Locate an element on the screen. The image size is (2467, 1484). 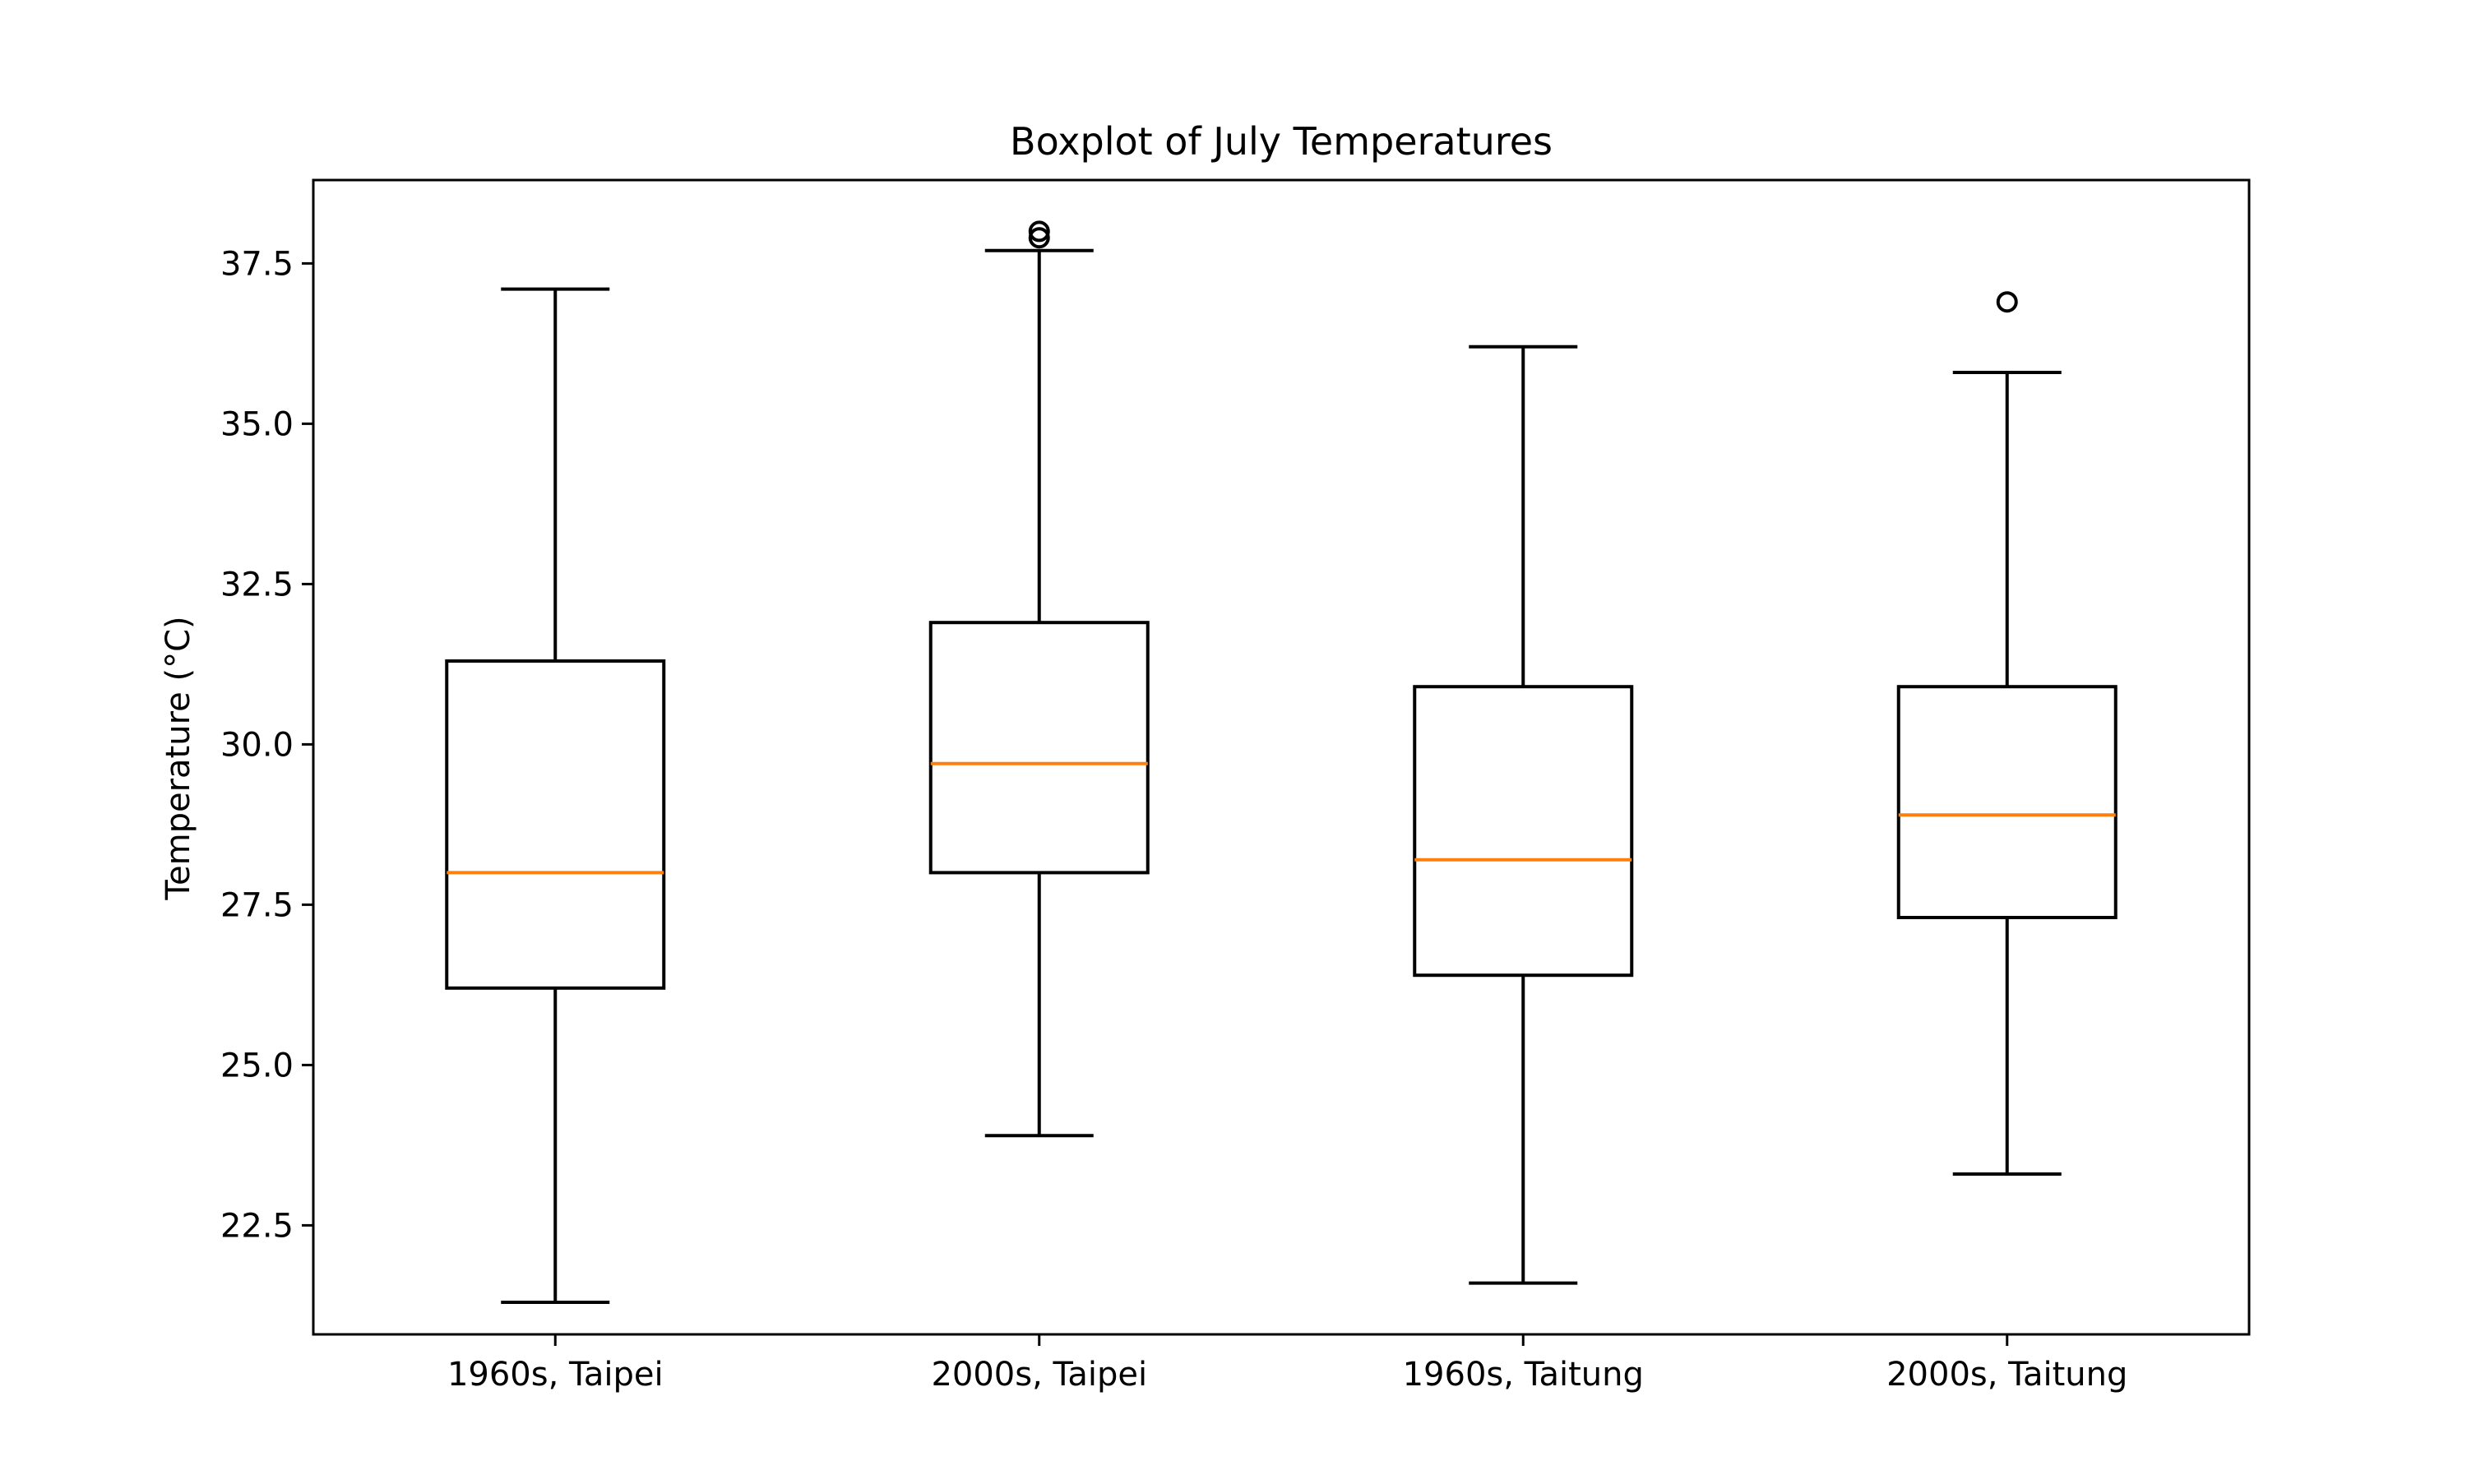
y-tick-label: 25.0 is located at coordinates (257, 1065).